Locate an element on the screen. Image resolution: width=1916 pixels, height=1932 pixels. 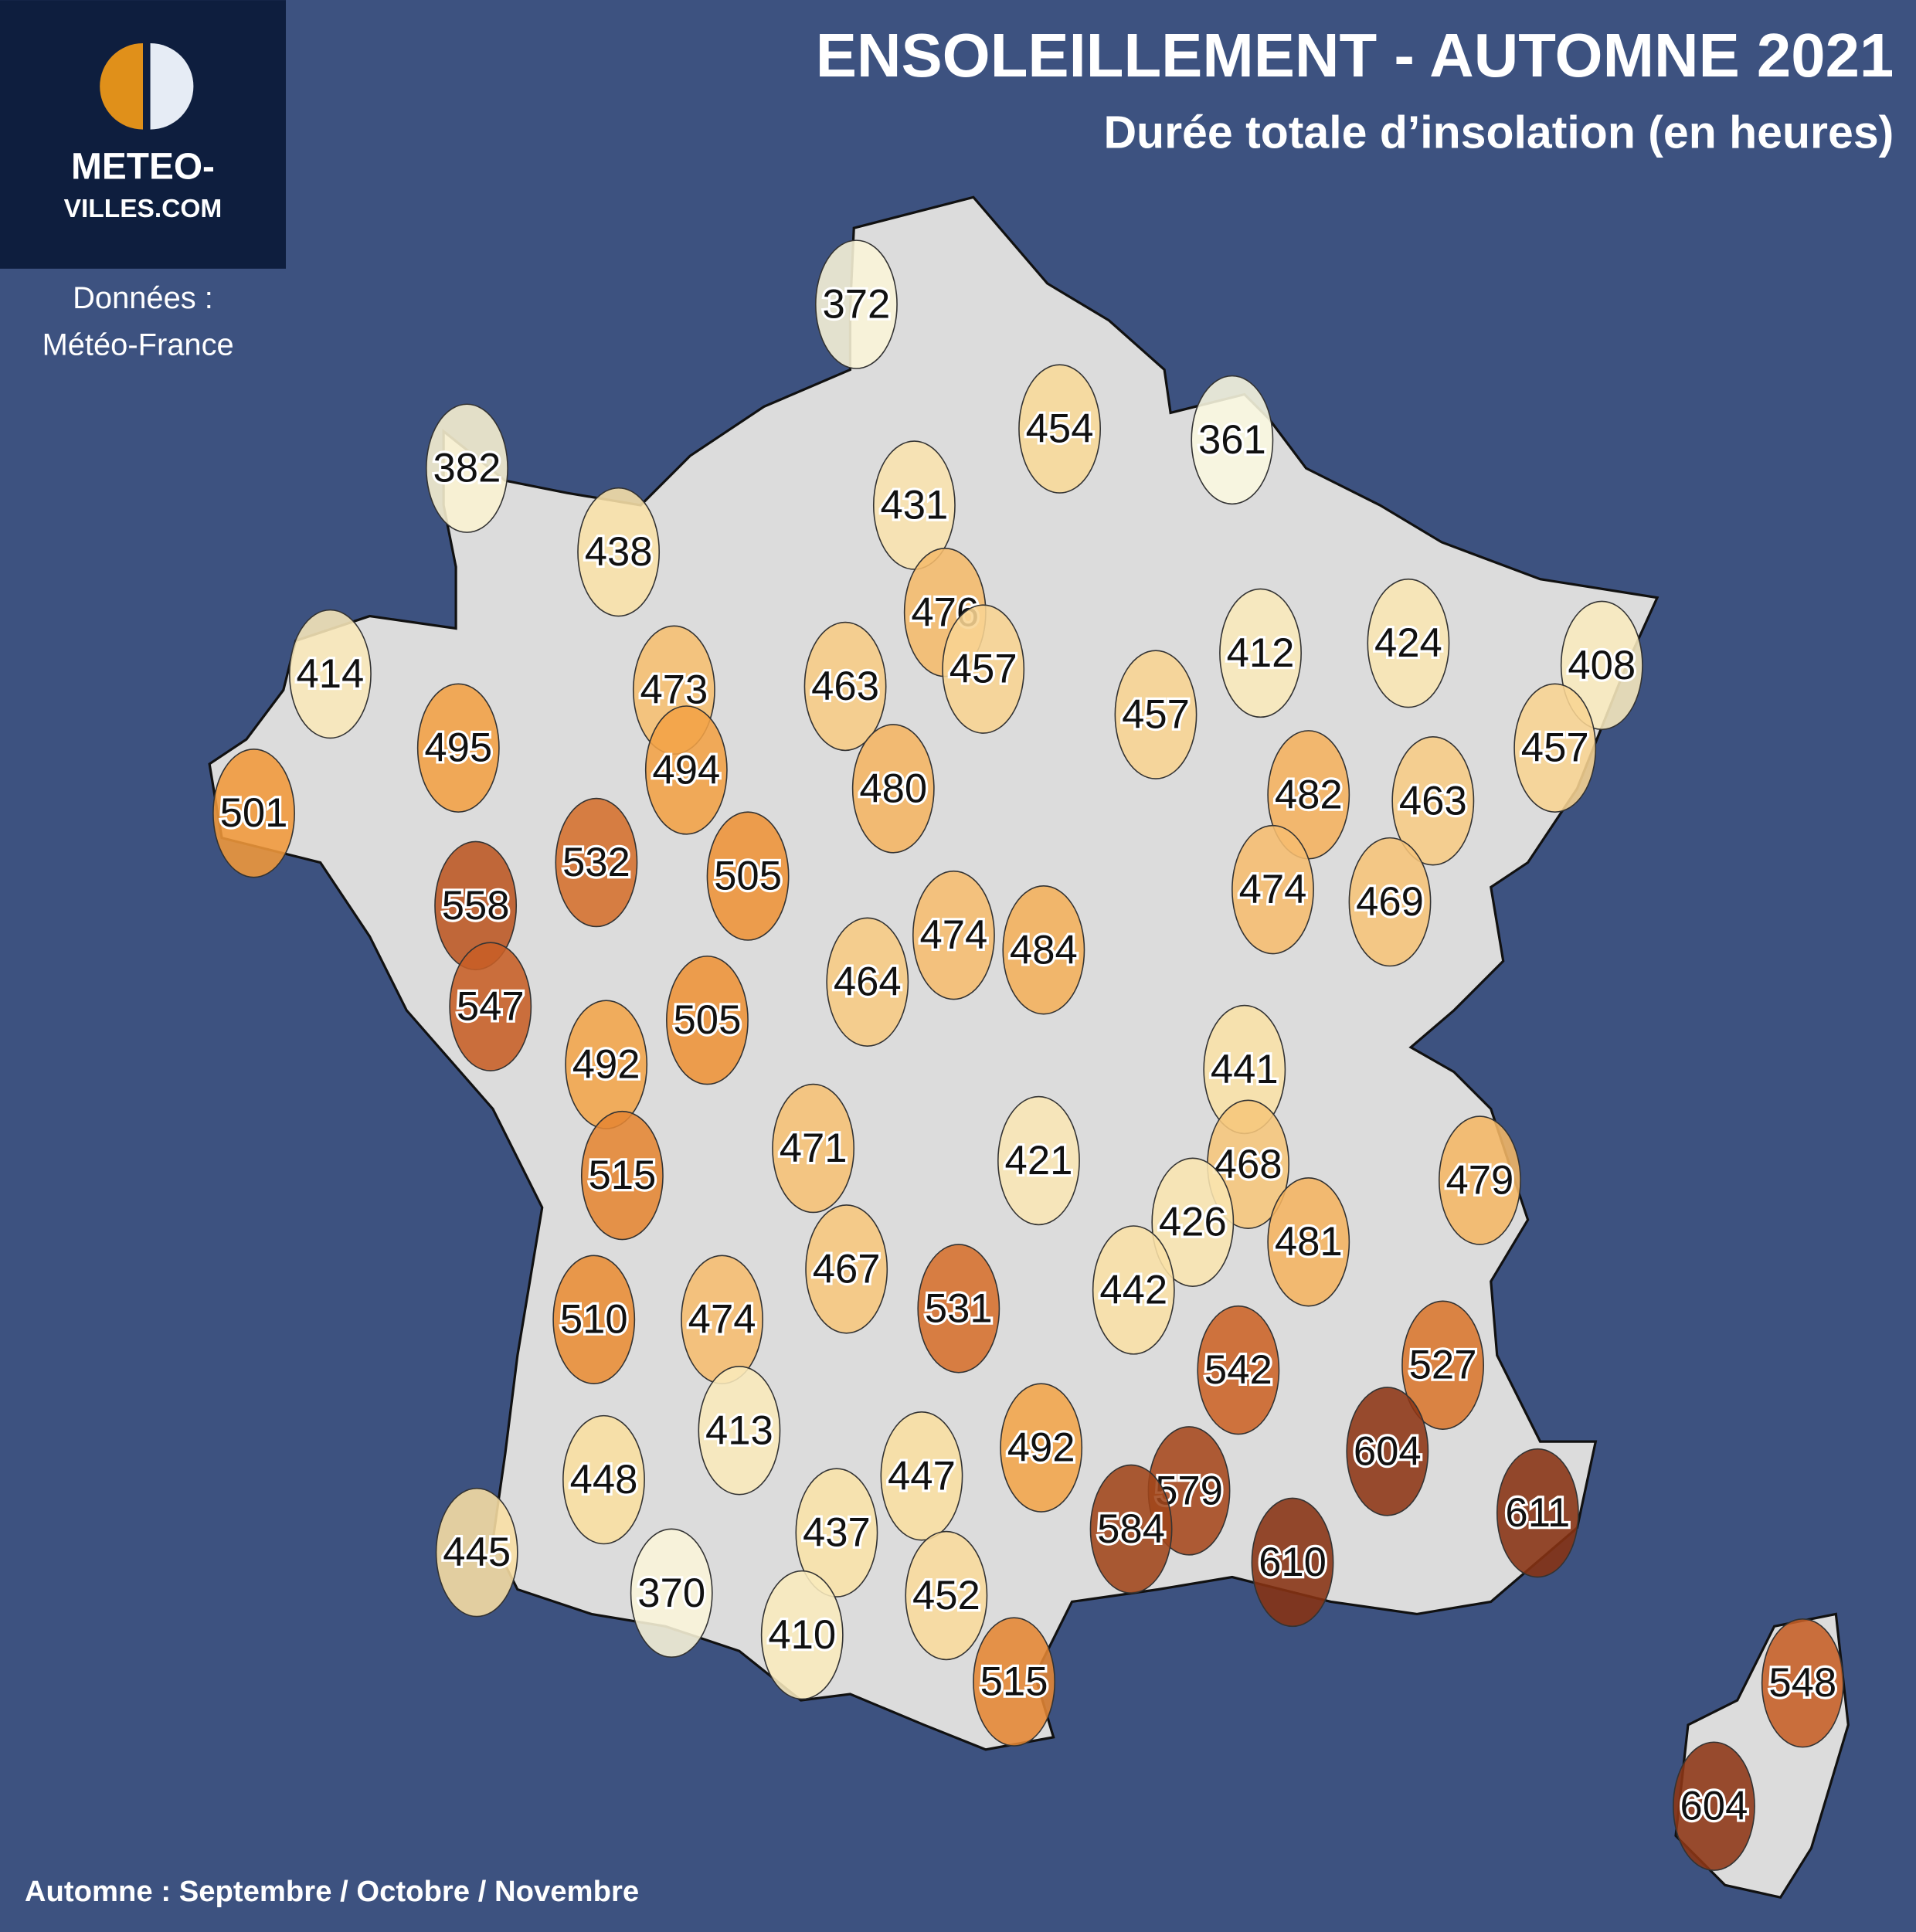
station-value: 473 is located at coordinates (674, 690).